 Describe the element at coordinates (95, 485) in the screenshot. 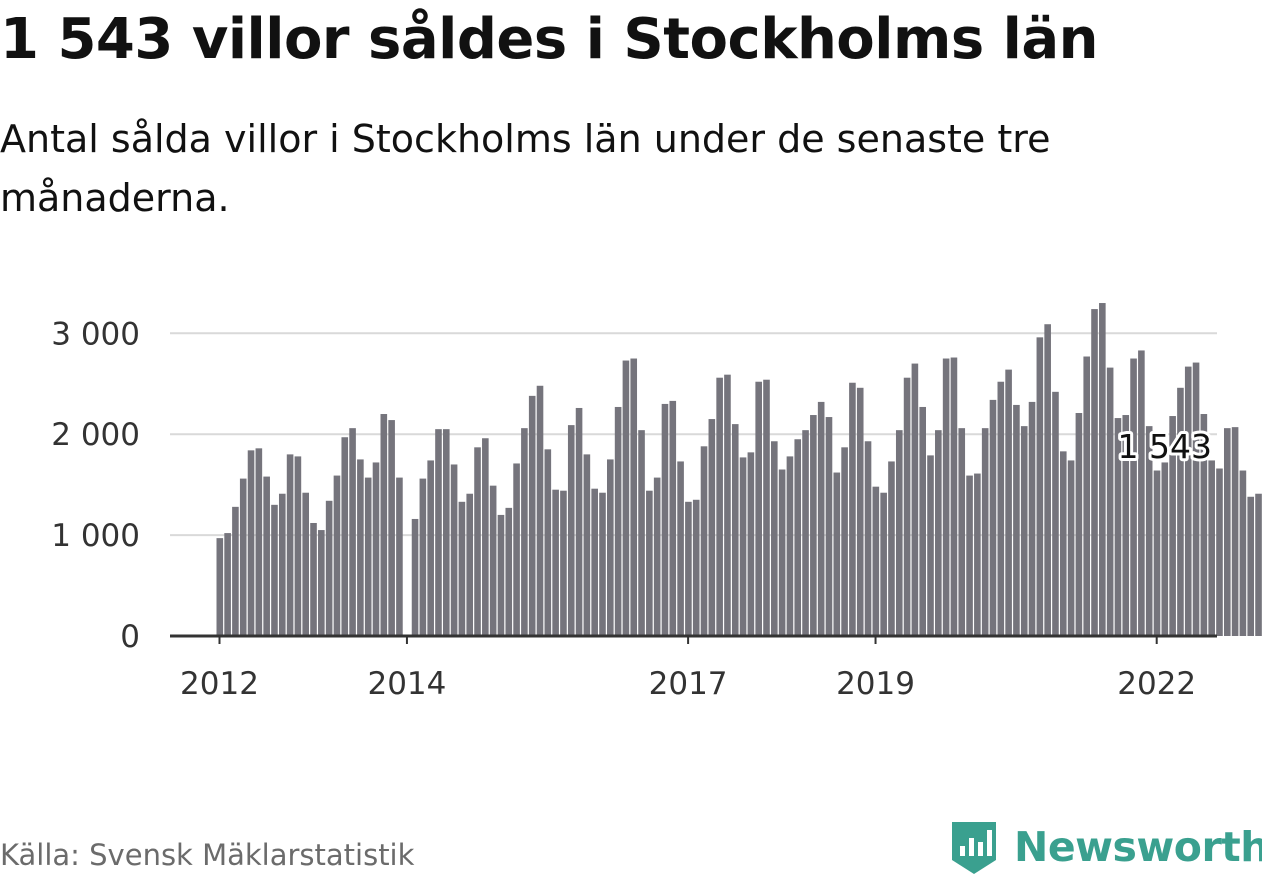

I see `y-axis-ticks: 0 1 000 2 000 3 000` at that location.